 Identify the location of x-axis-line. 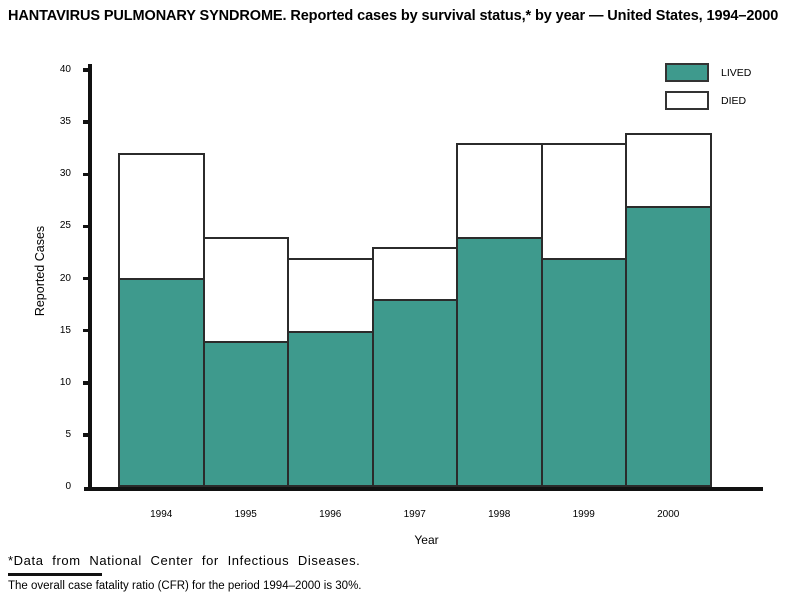
(423, 489).